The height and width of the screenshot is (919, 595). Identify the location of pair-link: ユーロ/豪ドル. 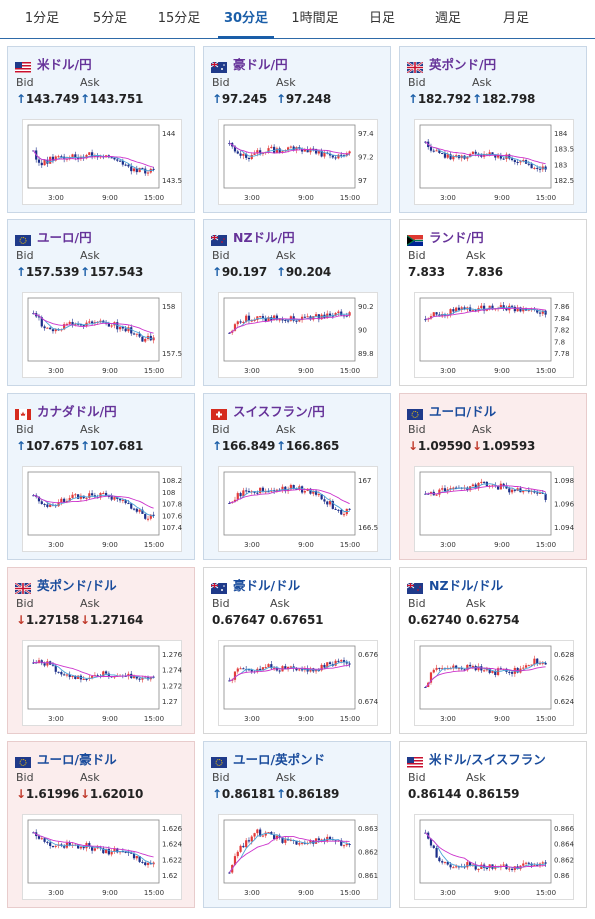
(77, 759).